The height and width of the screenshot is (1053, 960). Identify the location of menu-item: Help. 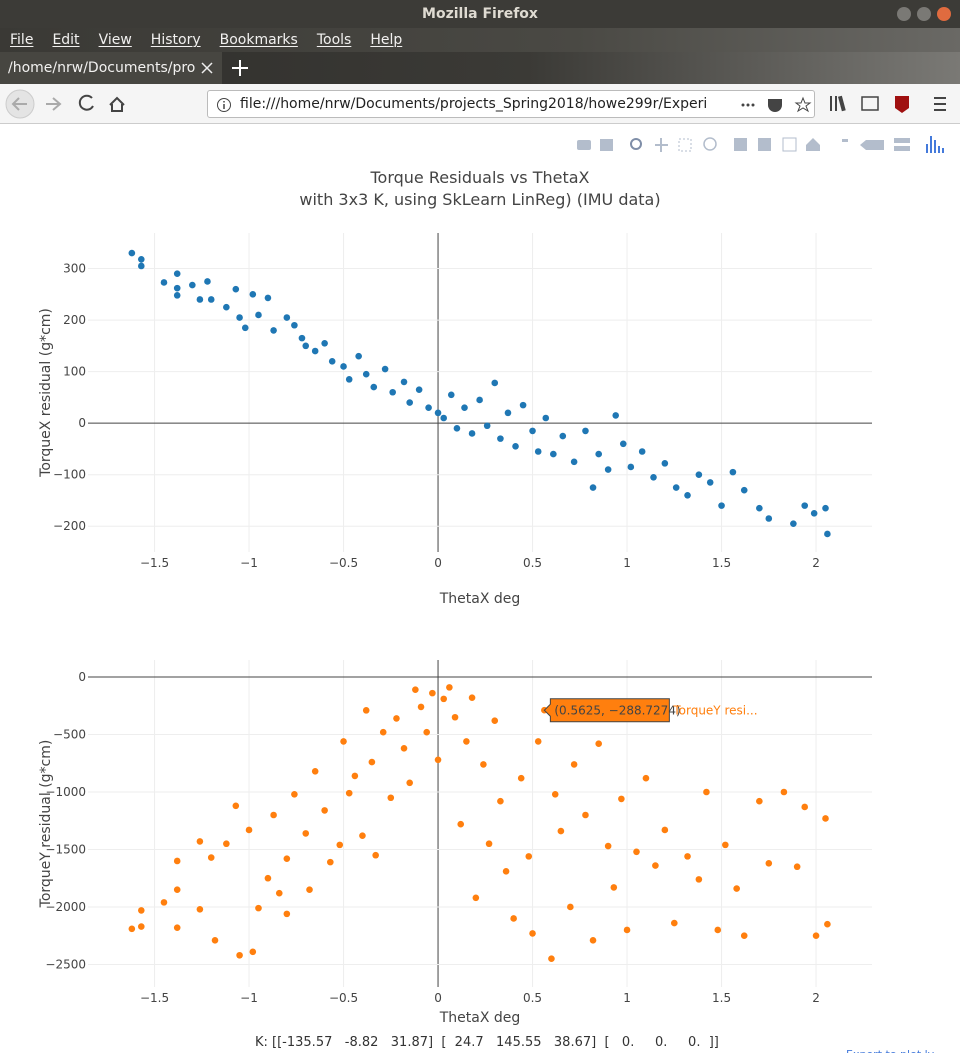
(386, 40).